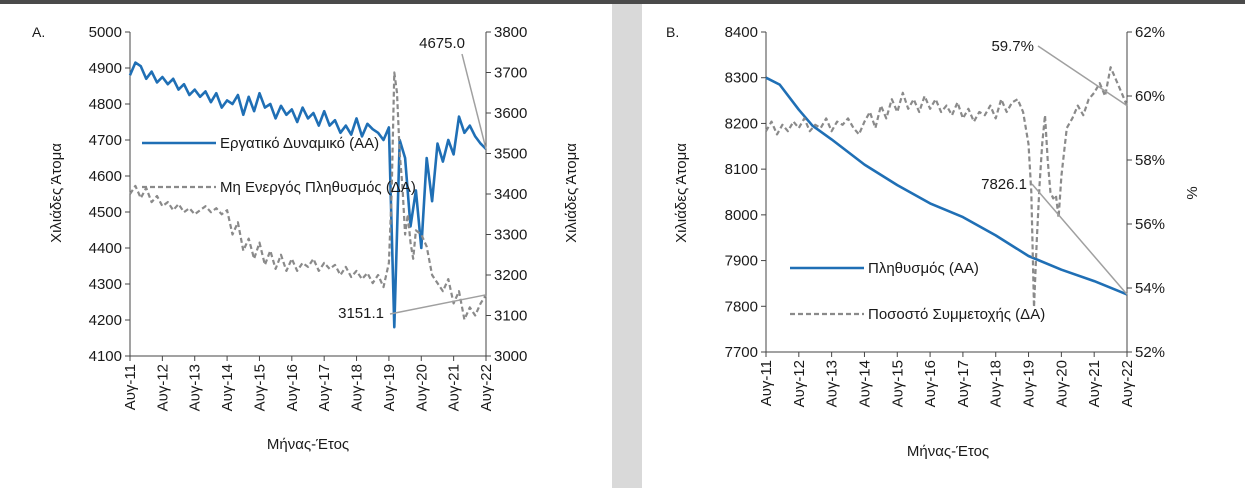 Image resolution: width=1245 pixels, height=493 pixels. I want to click on x-axis-label-b: Μήνας-Έτος, so click(948, 451).